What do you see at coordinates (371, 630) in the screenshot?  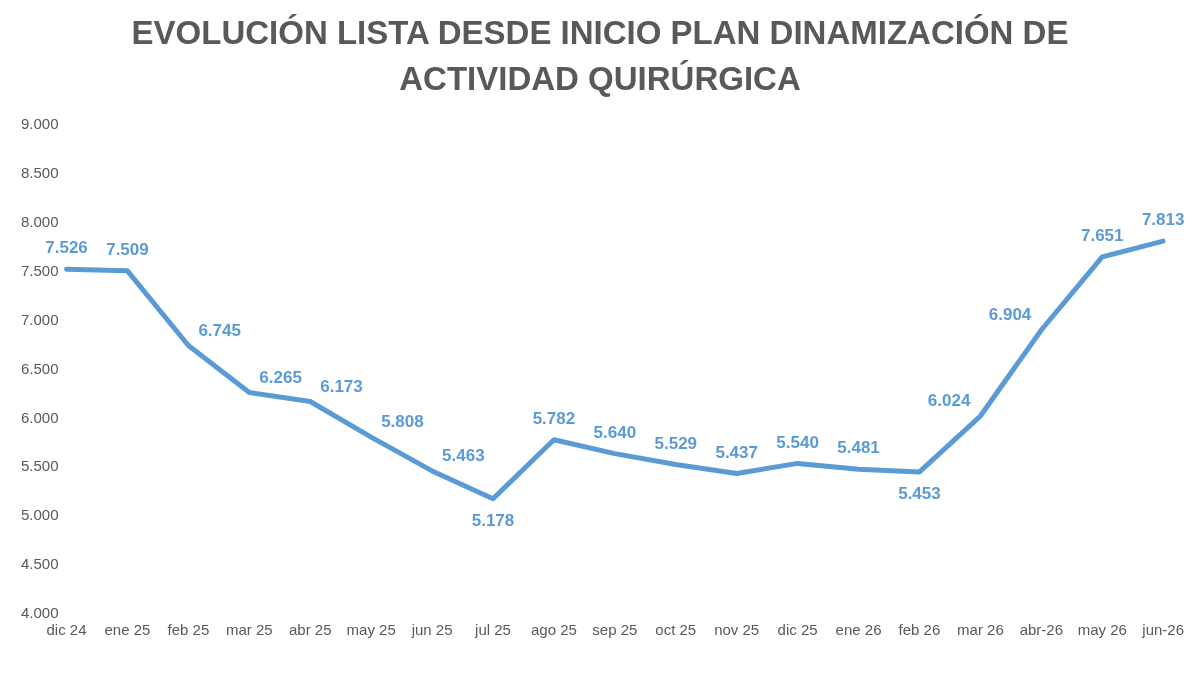 I see `x-tick-label: may 25` at bounding box center [371, 630].